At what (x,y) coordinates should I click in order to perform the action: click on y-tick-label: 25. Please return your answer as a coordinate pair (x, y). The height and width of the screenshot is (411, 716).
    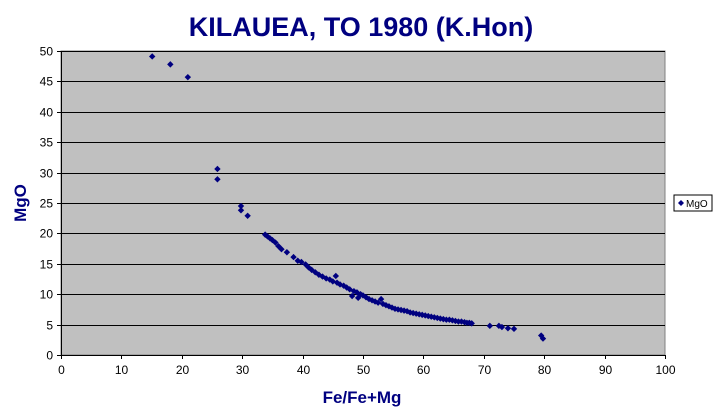
    Looking at the image, I should click on (47, 204).